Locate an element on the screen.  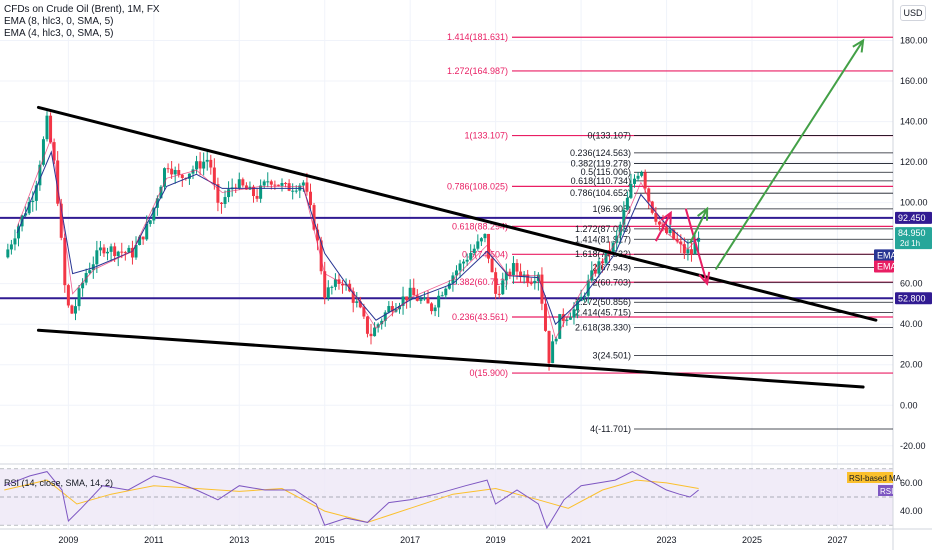
rsi-ma-badge-label: RSI-based MA is located at coordinates (875, 478).